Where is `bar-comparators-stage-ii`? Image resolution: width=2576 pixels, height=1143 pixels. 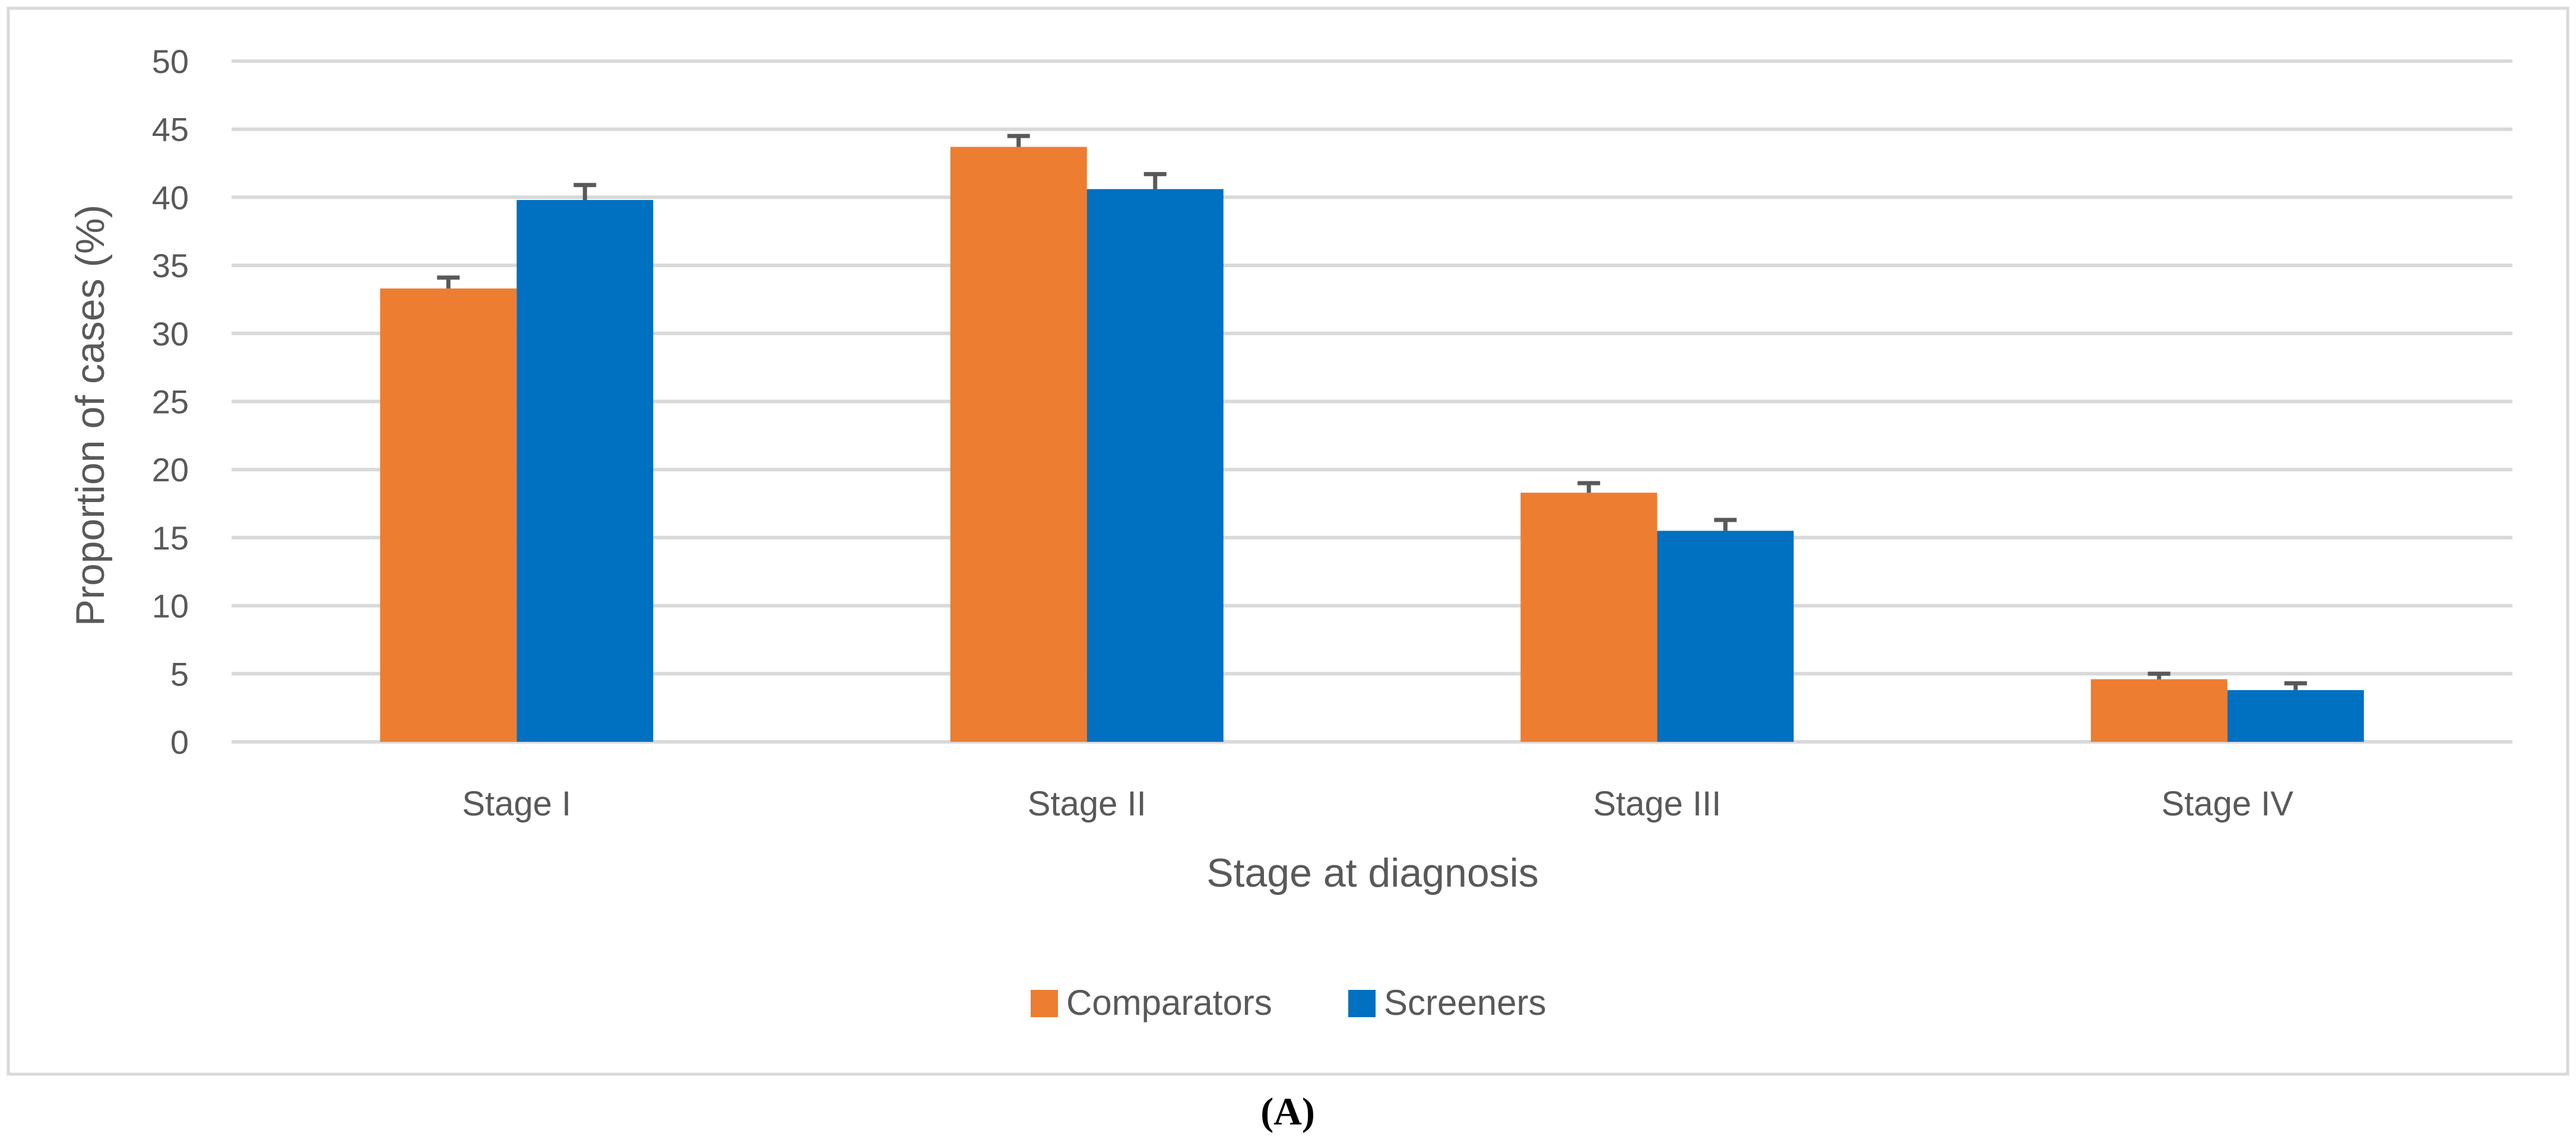 bar-comparators-stage-ii is located at coordinates (1019, 444).